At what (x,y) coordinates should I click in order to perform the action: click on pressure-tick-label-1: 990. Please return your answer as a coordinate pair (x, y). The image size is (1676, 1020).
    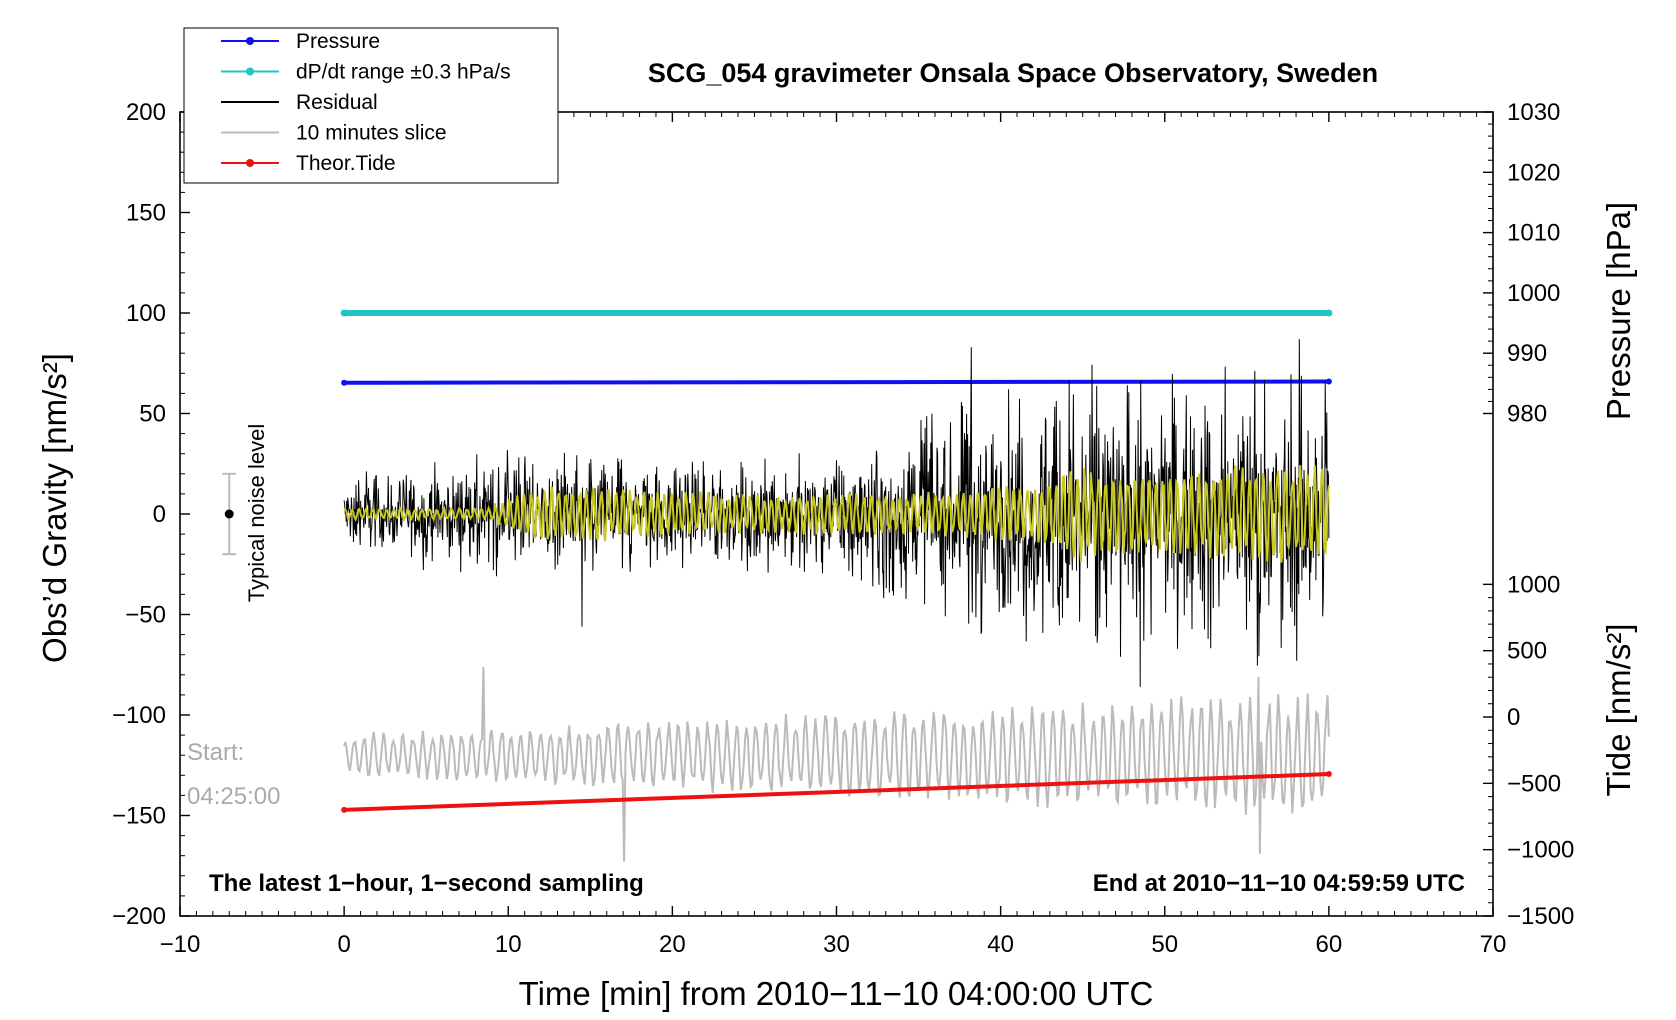
    Looking at the image, I should click on (1527, 353).